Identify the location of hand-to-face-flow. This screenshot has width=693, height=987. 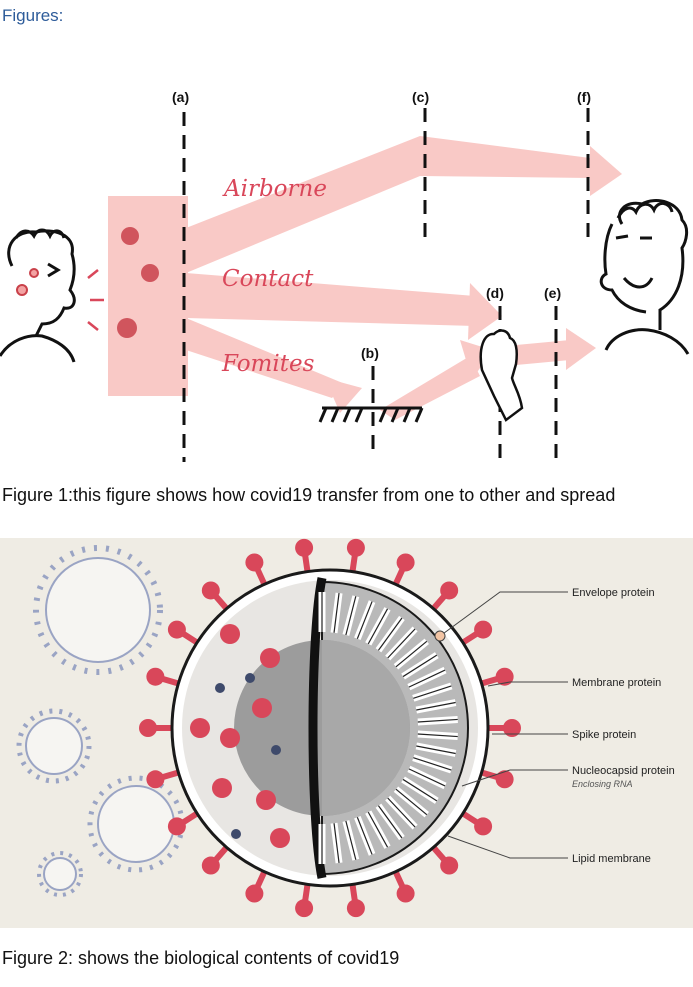
(537, 353).